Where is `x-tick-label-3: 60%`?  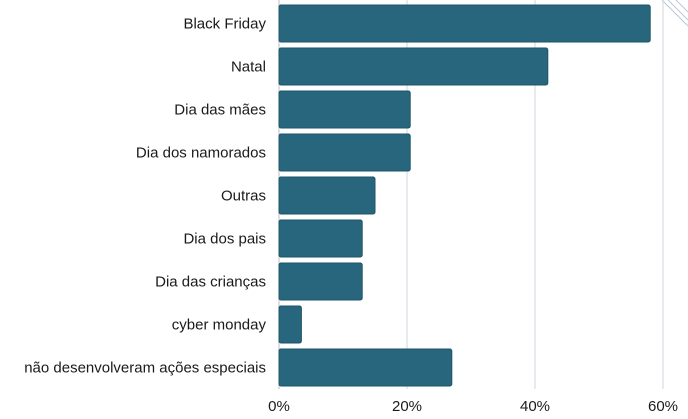
x-tick-label-3: 60% is located at coordinates (663, 406).